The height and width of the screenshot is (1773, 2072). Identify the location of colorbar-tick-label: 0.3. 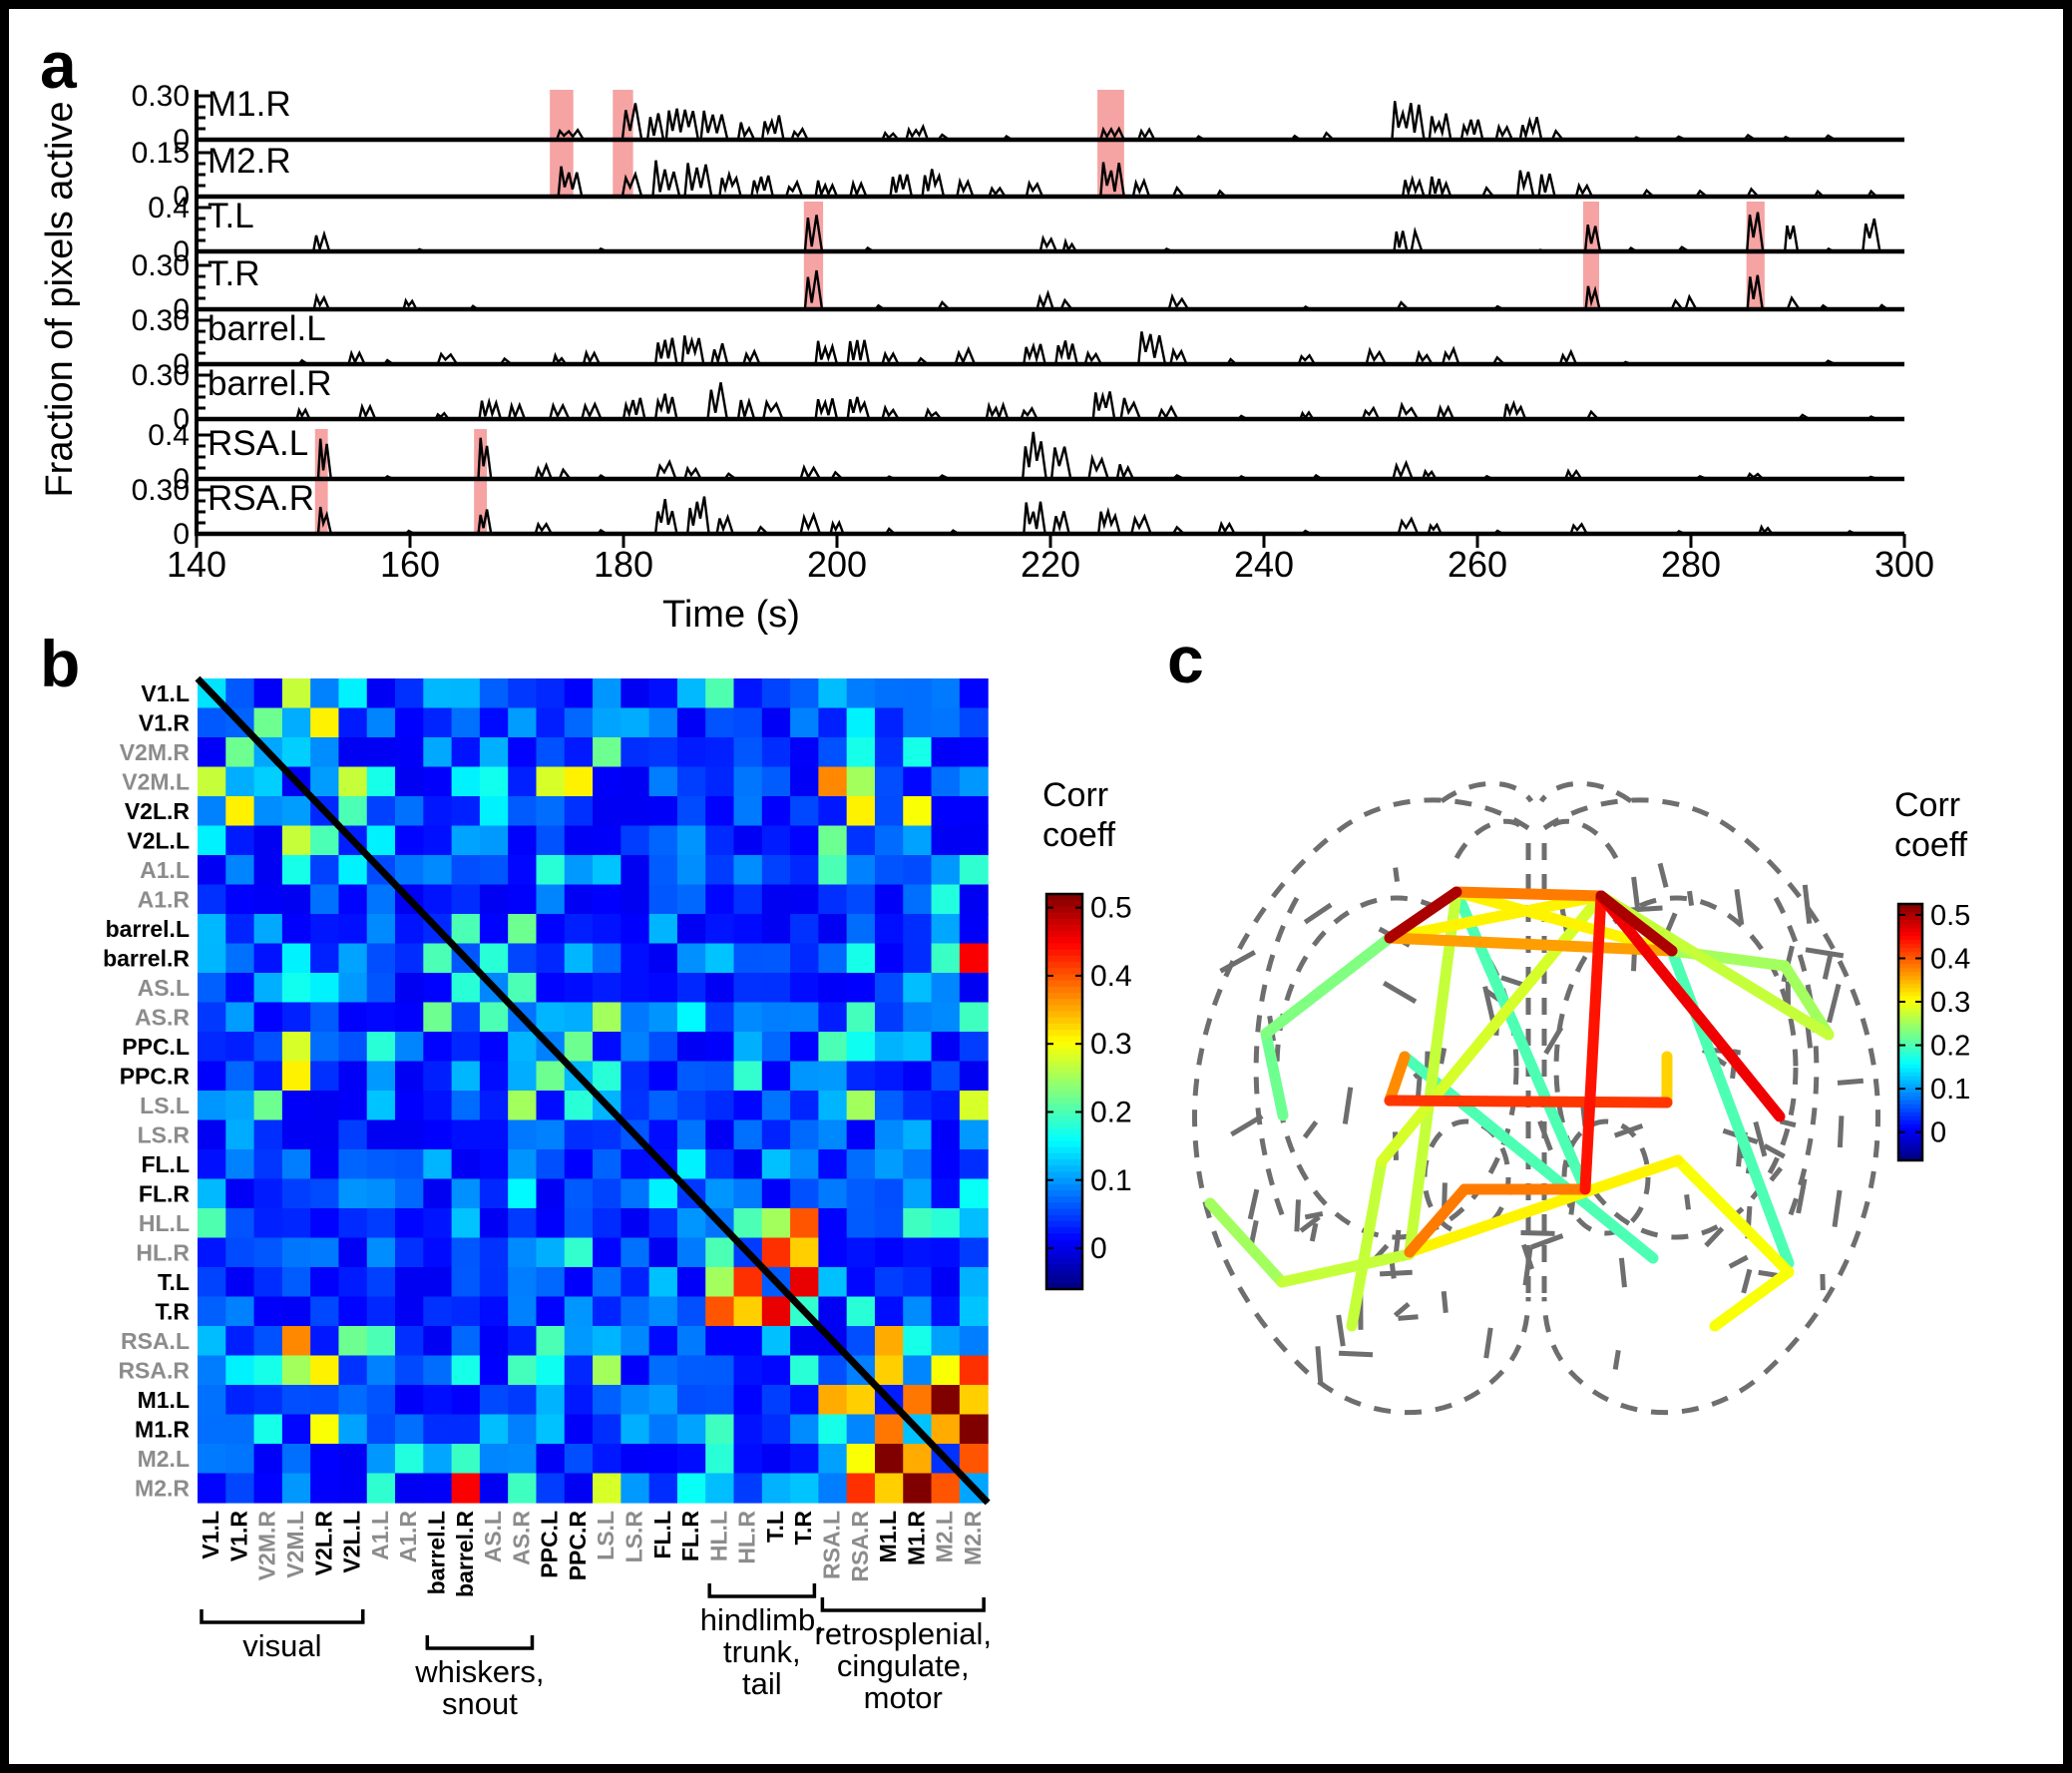
(1950, 1003).